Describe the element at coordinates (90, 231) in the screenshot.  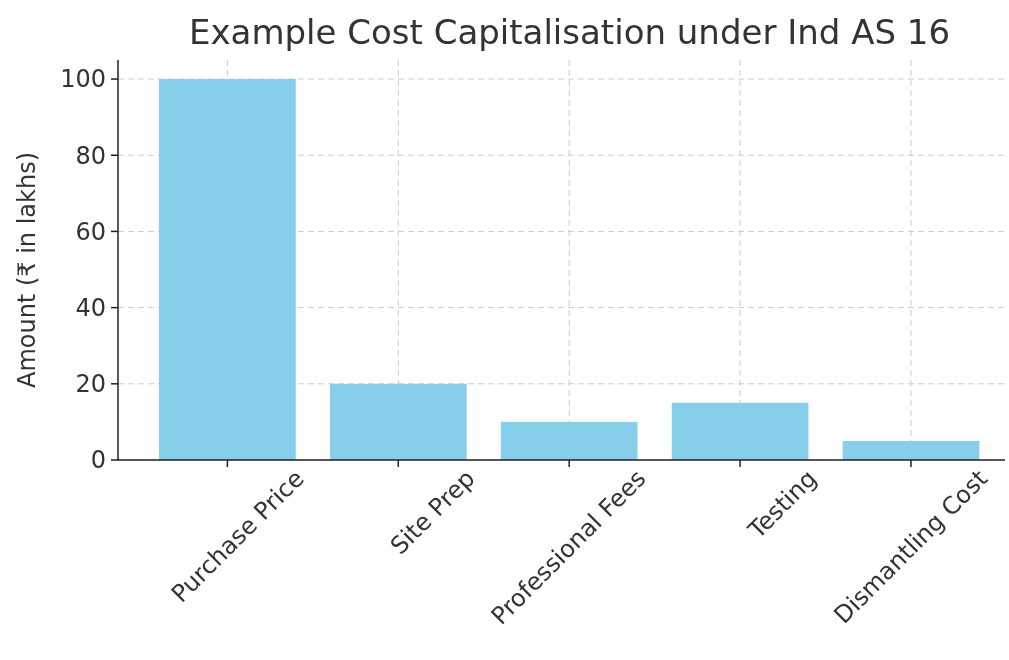
I see `y-tick-label: 60` at that location.